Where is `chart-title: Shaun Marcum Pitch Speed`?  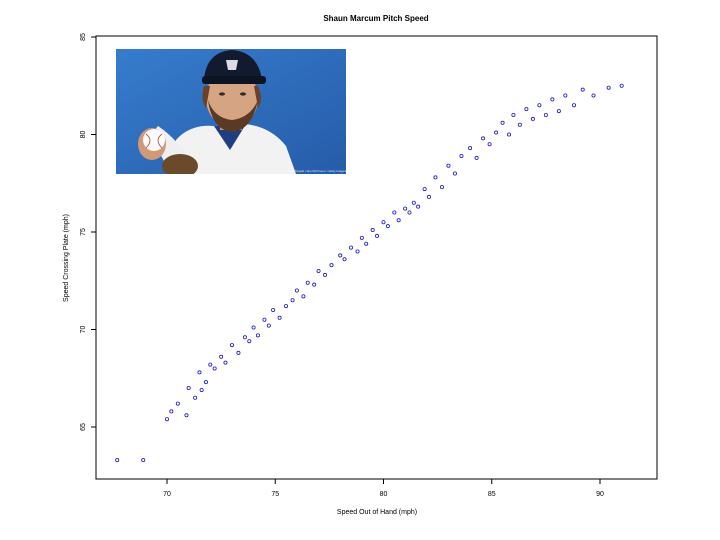 chart-title: Shaun Marcum Pitch Speed is located at coordinates (375, 18).